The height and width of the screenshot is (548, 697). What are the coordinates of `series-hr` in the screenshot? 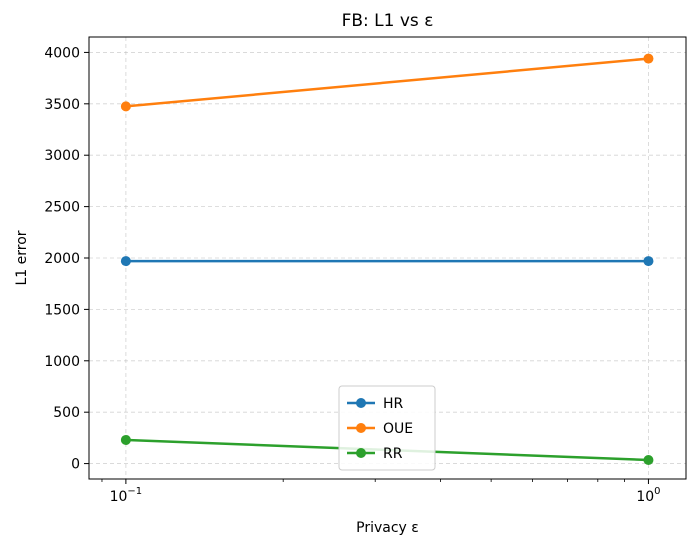 It's located at (387, 261).